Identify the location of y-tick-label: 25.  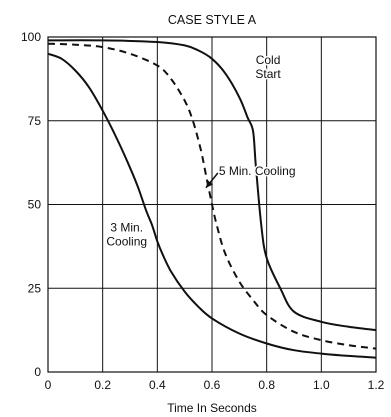
(35, 288).